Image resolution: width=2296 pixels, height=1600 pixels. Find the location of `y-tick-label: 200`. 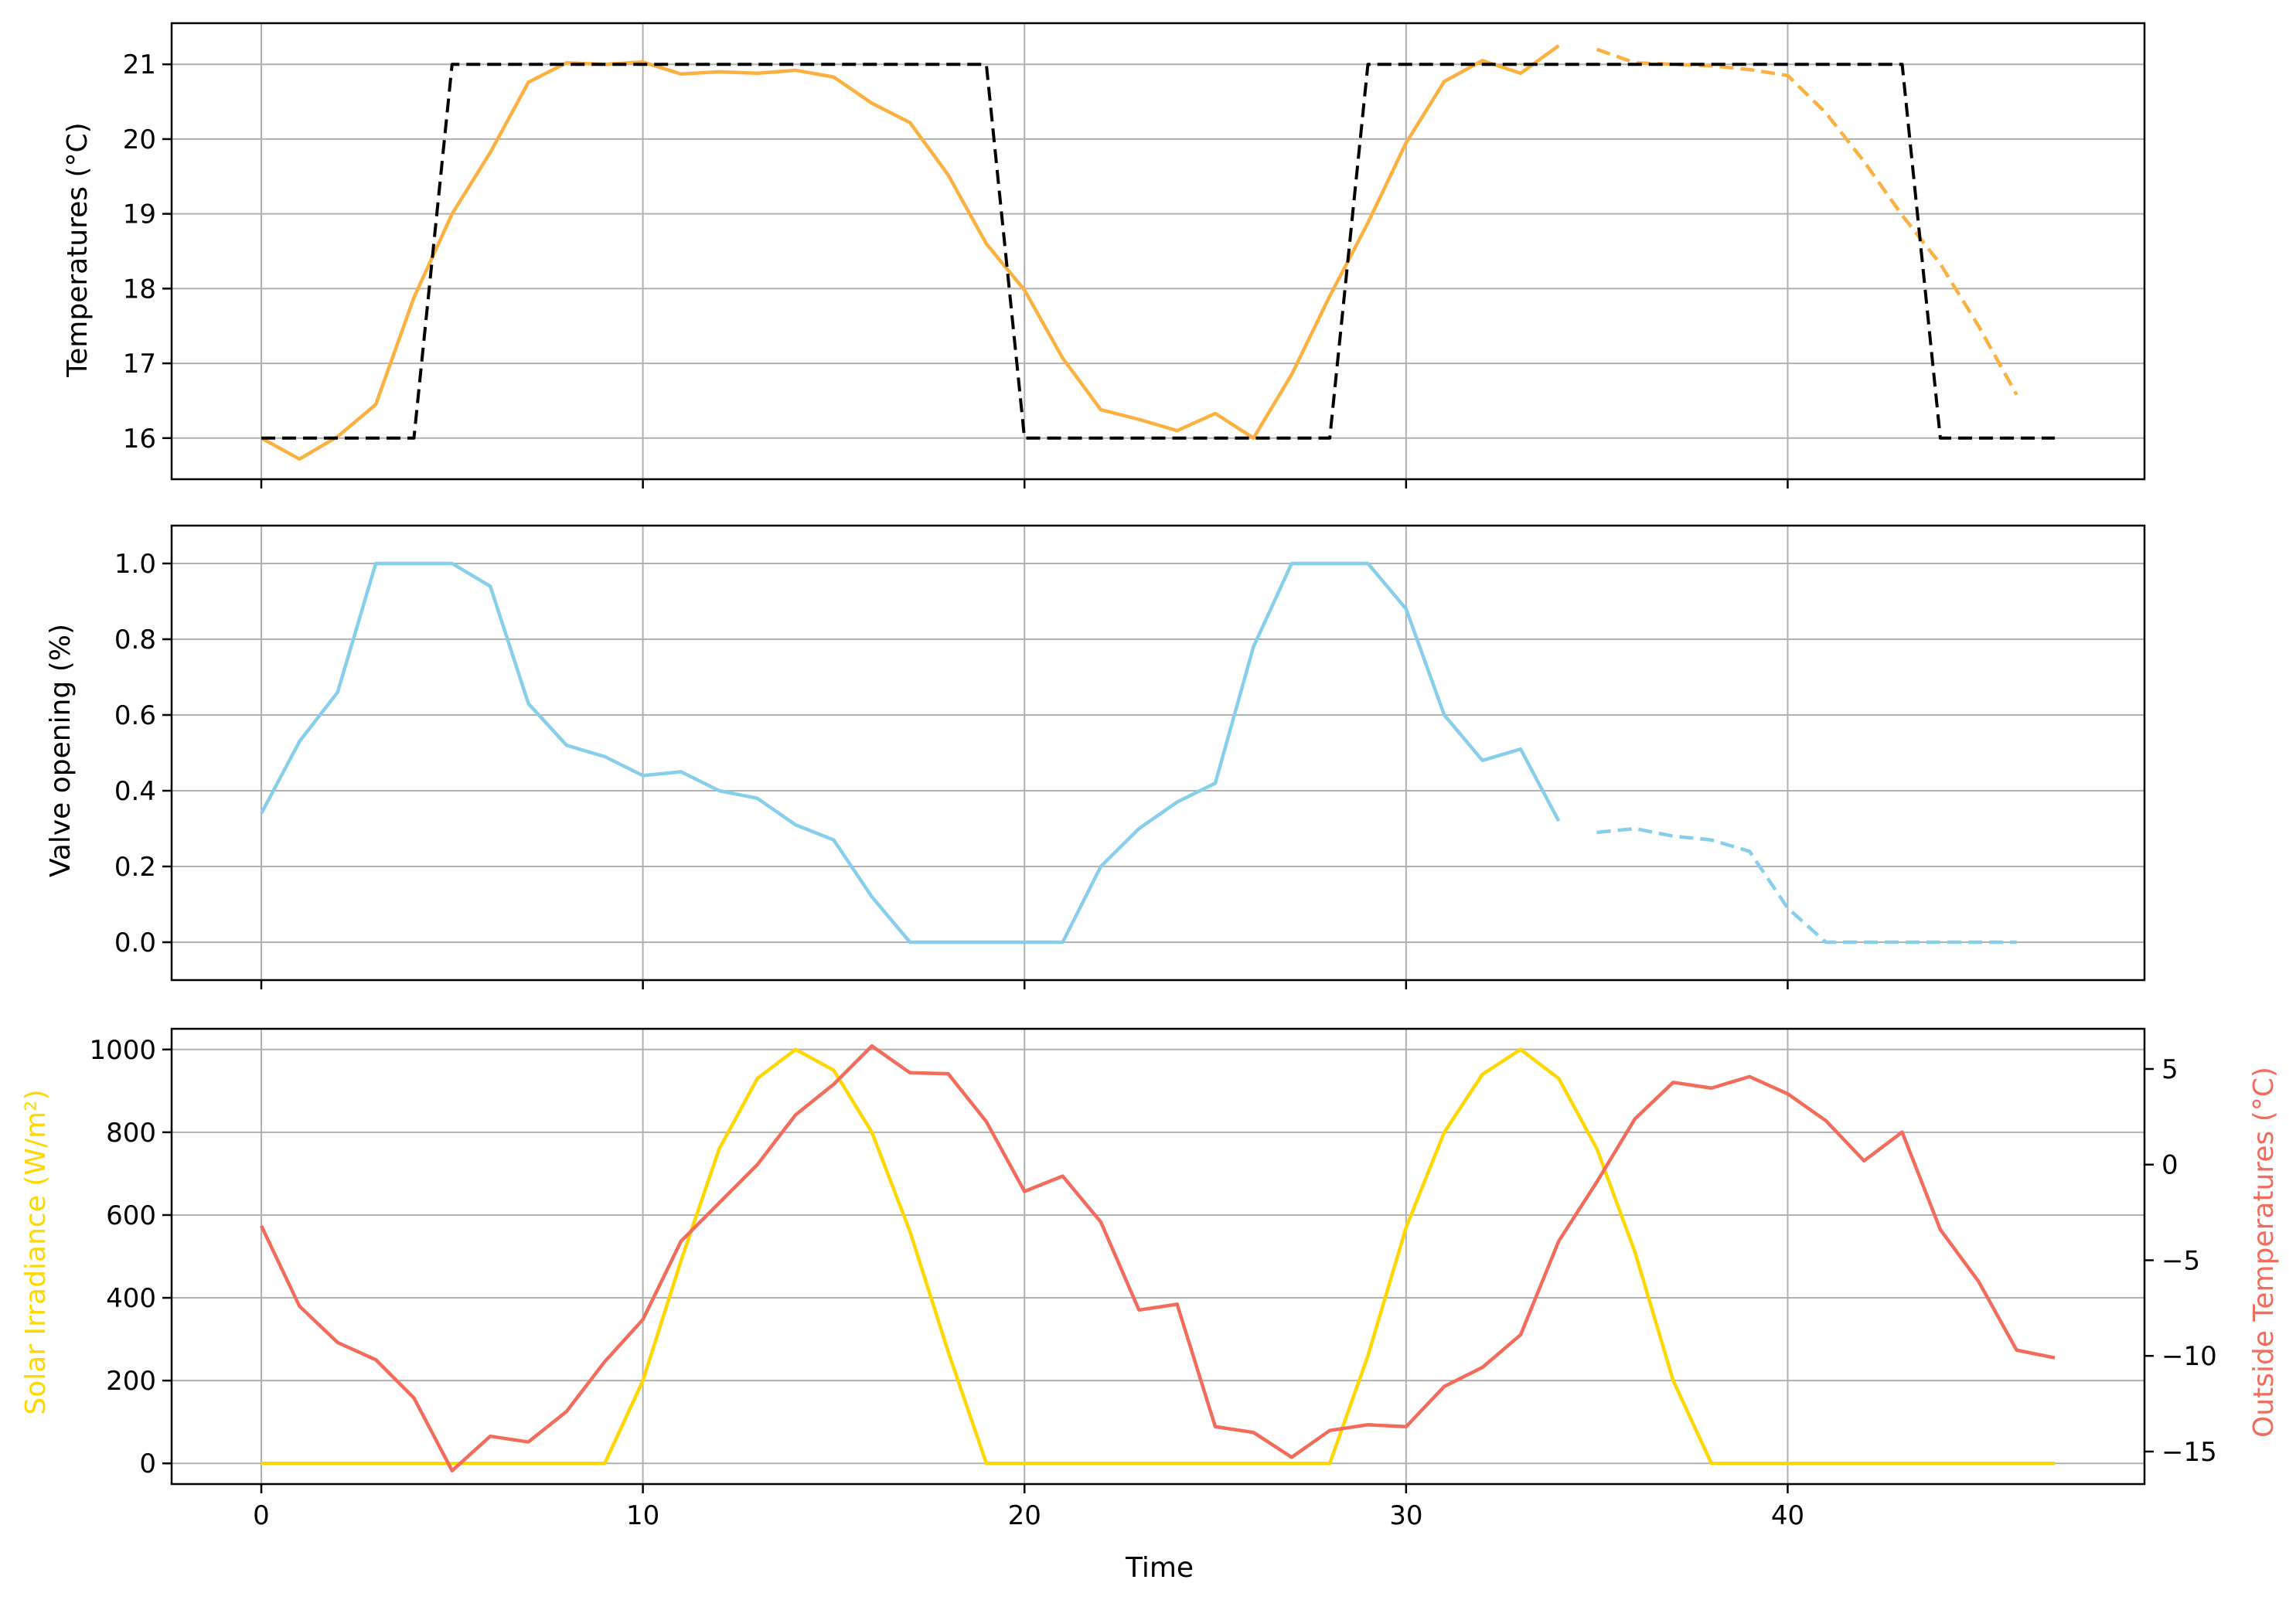

y-tick-label: 200 is located at coordinates (131, 1381).